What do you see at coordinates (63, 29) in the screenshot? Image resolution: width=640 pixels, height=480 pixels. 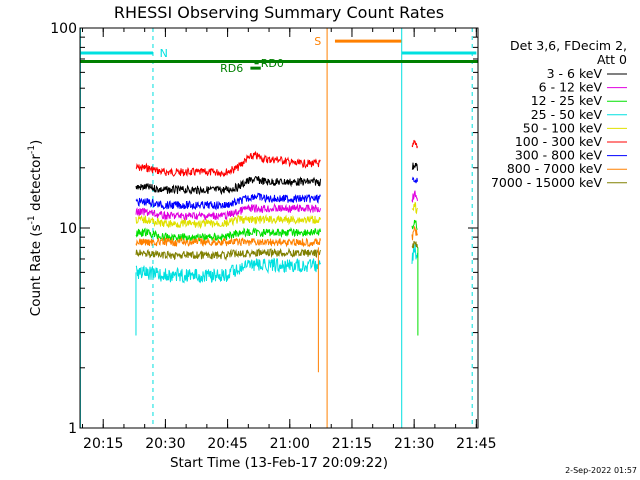 I see `y-tick-label: 100` at bounding box center [63, 29].